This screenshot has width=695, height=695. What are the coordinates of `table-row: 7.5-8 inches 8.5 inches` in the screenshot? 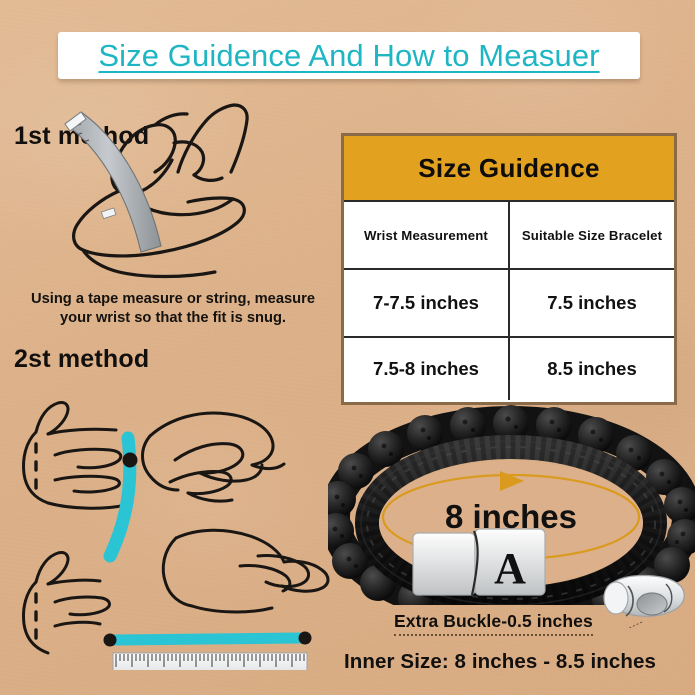 It's located at (509, 369).